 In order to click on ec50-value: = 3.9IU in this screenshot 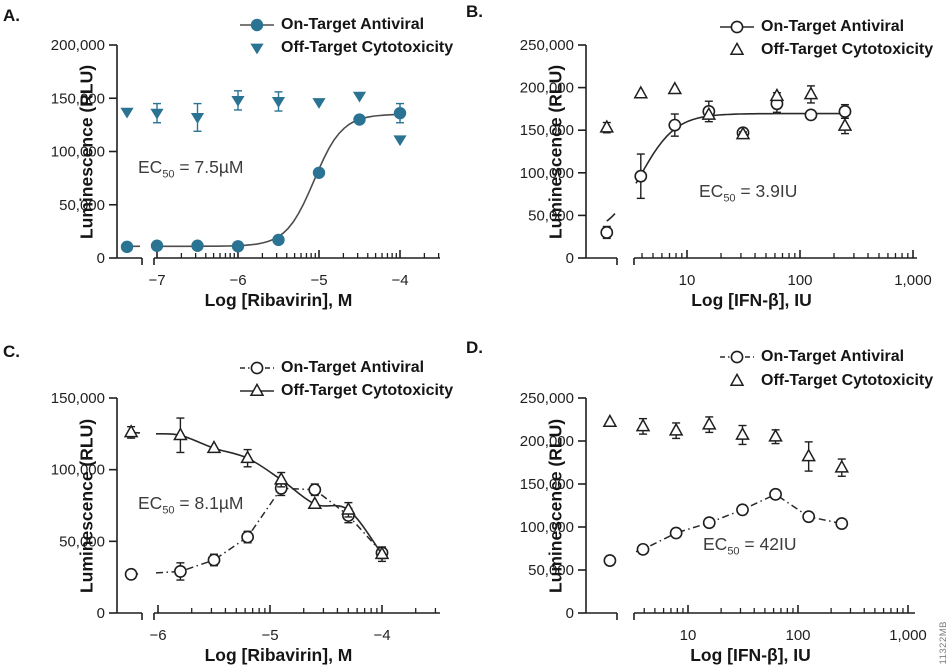, I will do `click(766, 191)`.